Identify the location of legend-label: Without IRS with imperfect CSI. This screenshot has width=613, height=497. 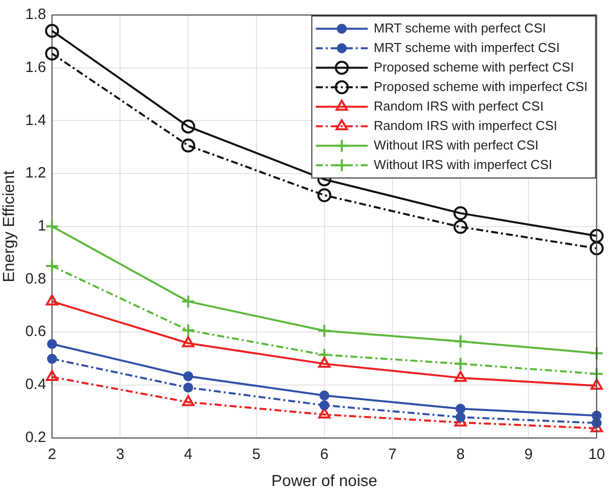
(463, 164).